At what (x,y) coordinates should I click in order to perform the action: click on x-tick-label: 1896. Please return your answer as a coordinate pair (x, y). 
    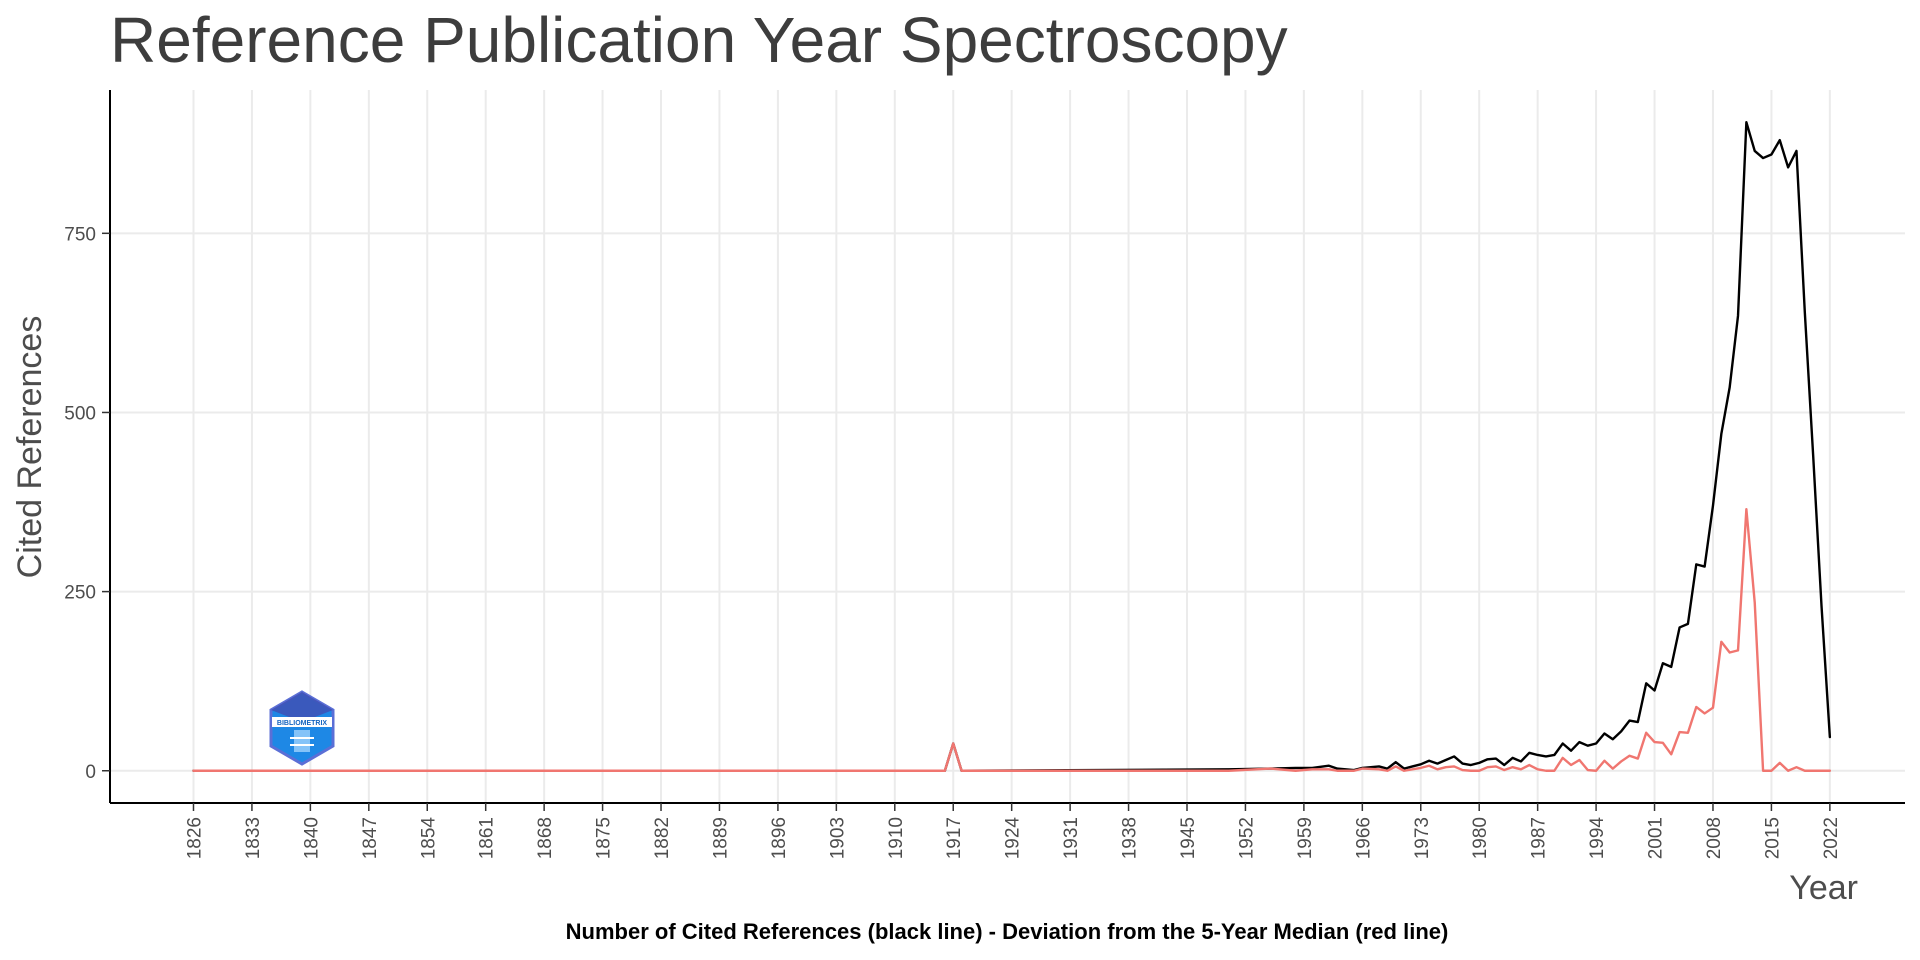
    Looking at the image, I should click on (779, 838).